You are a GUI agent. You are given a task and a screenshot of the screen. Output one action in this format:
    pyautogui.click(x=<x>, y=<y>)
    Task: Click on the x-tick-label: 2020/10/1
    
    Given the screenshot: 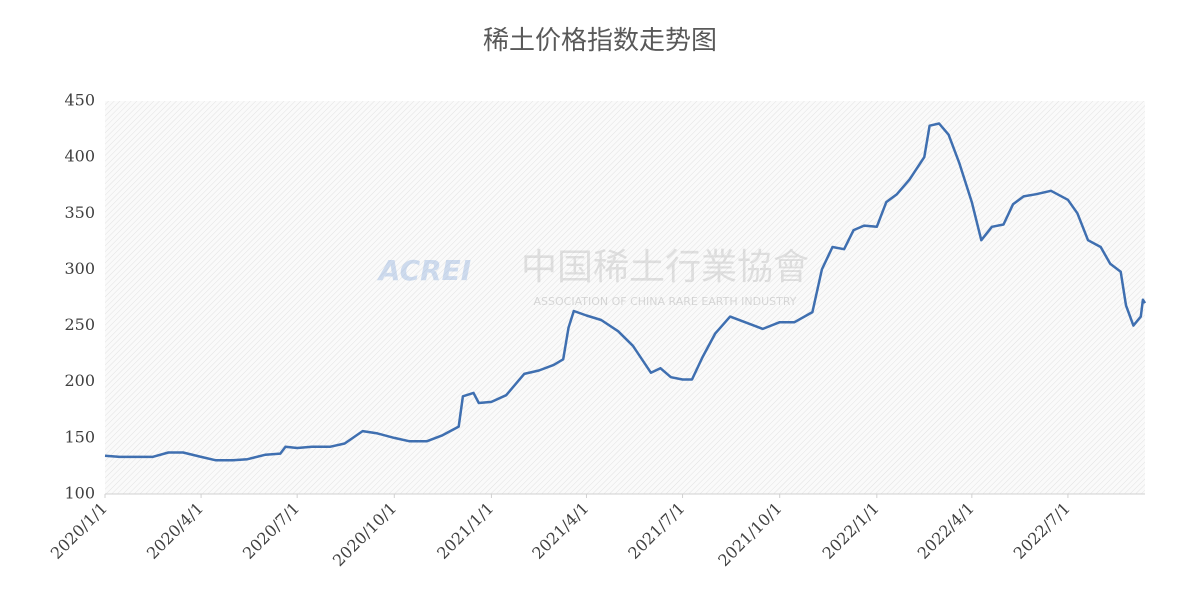 What is the action you would take?
    pyautogui.click(x=364, y=534)
    